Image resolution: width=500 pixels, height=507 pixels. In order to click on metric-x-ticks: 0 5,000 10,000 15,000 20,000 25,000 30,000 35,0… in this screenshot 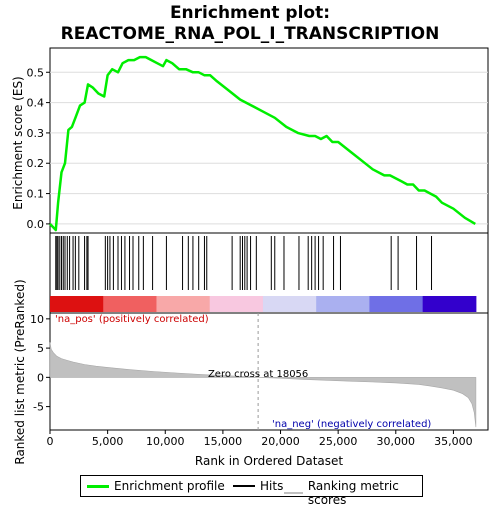, I will do `click(260, 439)`.